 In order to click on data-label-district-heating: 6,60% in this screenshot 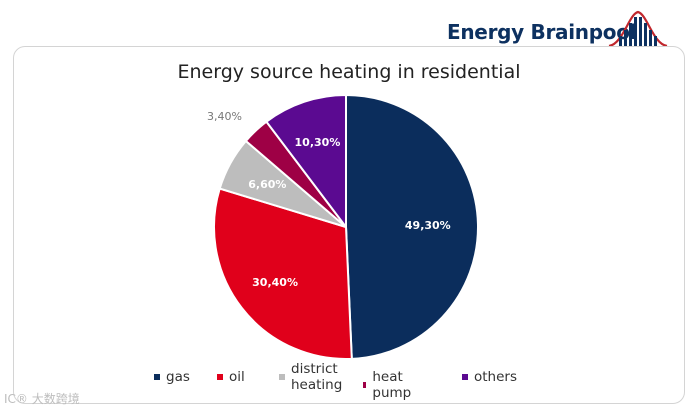, I will do `click(267, 184)`.